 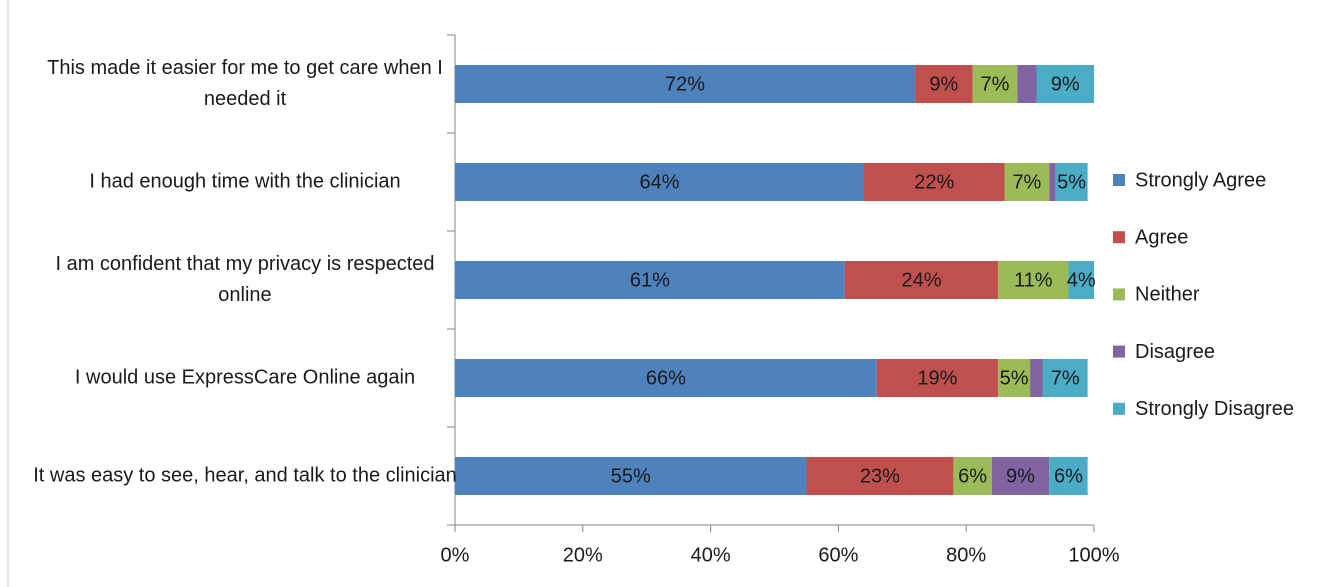 I want to click on data-label: 11%, so click(x=1033, y=280).